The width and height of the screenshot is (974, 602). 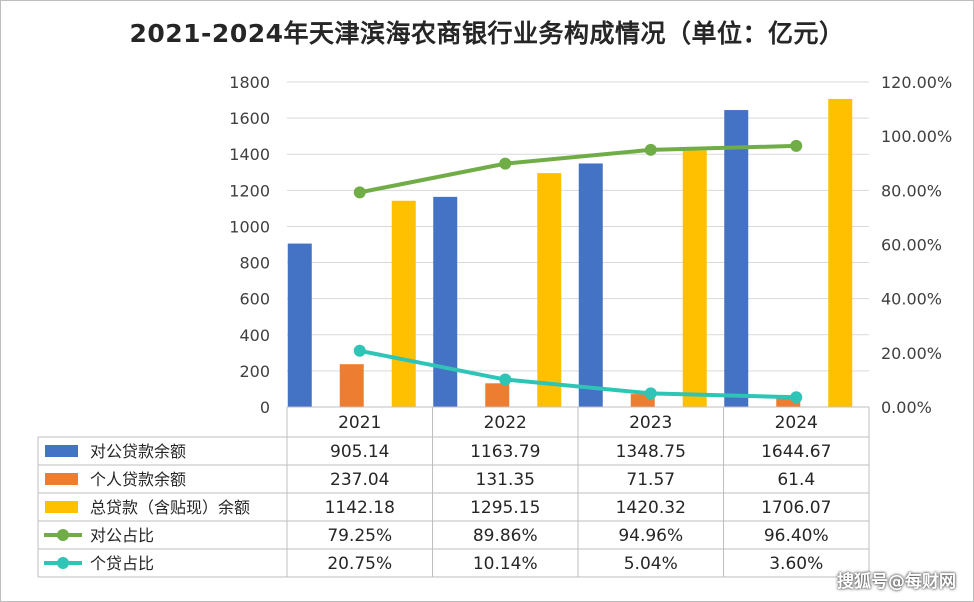 What do you see at coordinates (122, 535) in the screenshot?
I see `legend-series-name: 对公占比` at bounding box center [122, 535].